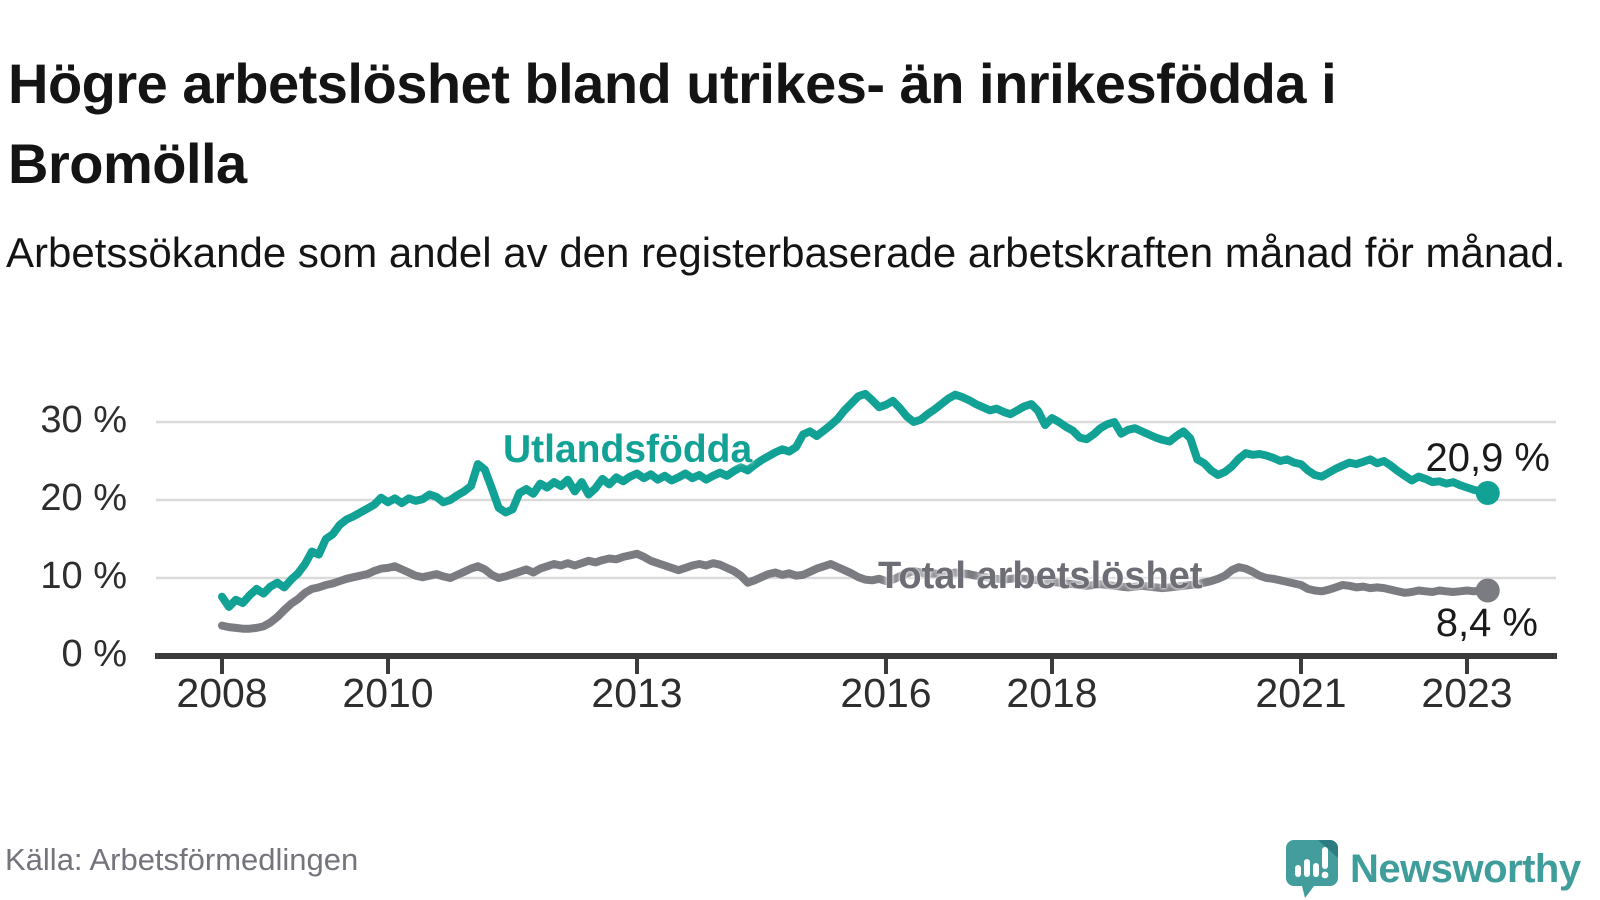 The height and width of the screenshot is (900, 1600). What do you see at coordinates (83, 420) in the screenshot?
I see `y-axis-label: 30 %` at bounding box center [83, 420].